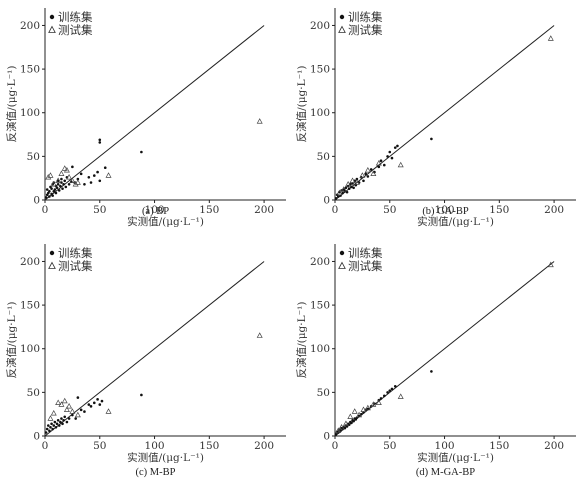 Image resolution: width=577 pixels, height=485 pixels. Describe the element at coordinates (301, 104) in the screenshot. I see `y-axis-label: 反演值/(μg·L⁻¹)` at that location.